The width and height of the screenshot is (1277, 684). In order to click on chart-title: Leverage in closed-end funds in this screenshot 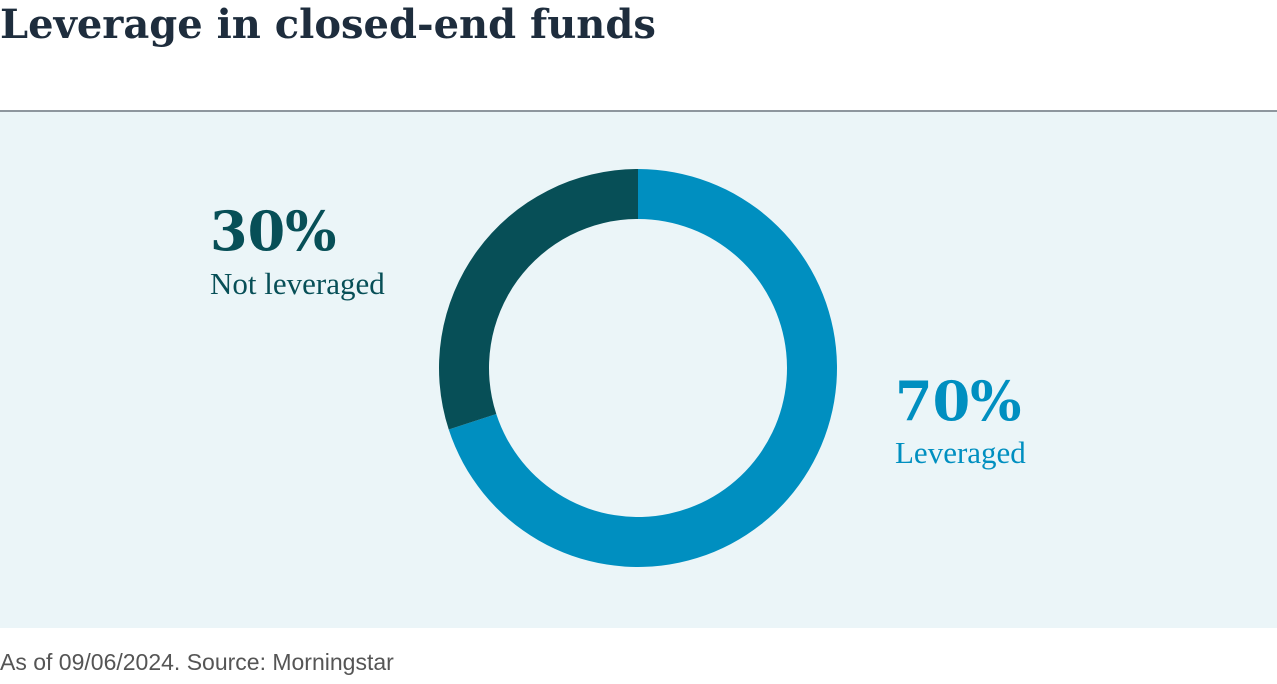, I will do `click(328, 24)`.